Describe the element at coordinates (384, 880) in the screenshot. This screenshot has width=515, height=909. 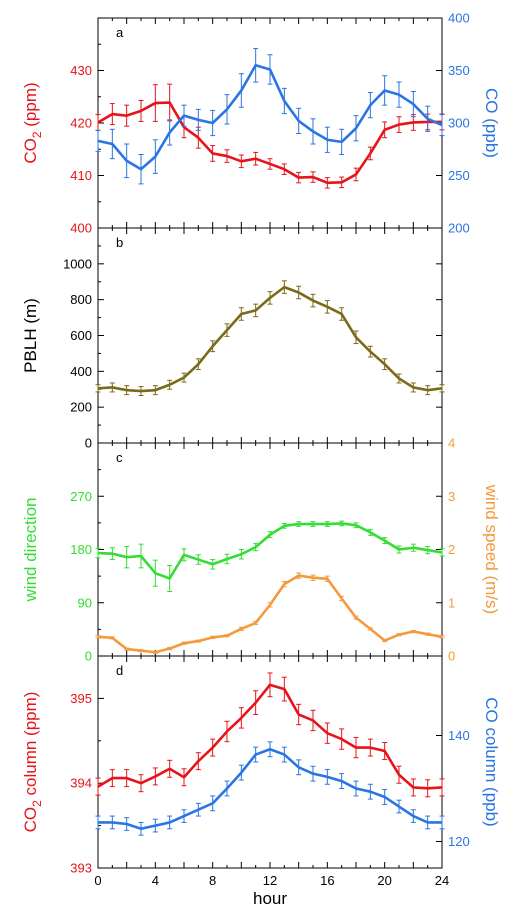
I see `x-tick-label: 20` at that location.